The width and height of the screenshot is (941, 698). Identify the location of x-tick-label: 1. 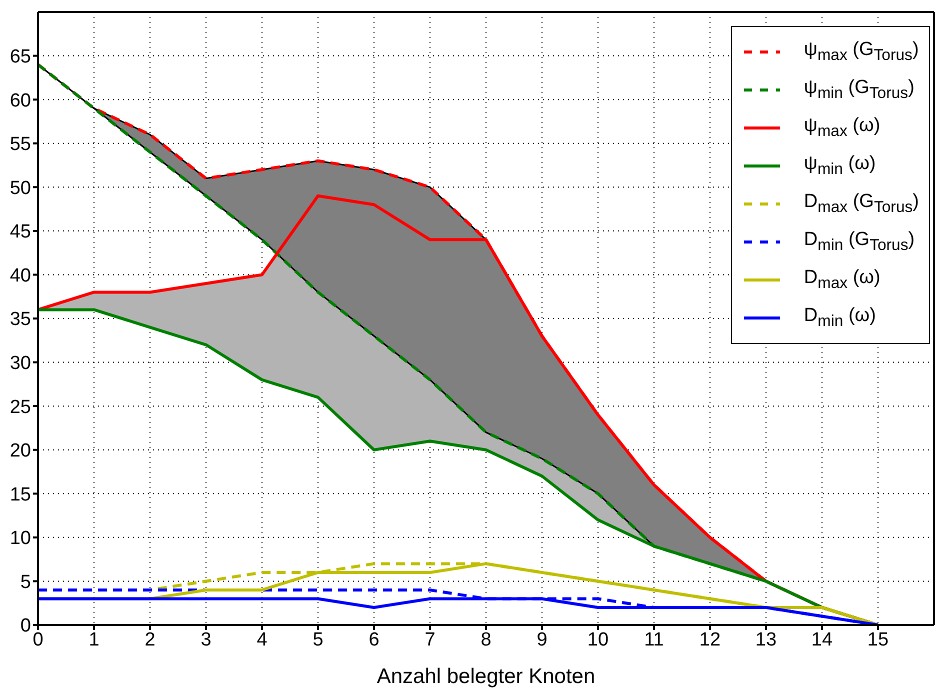
(94, 639).